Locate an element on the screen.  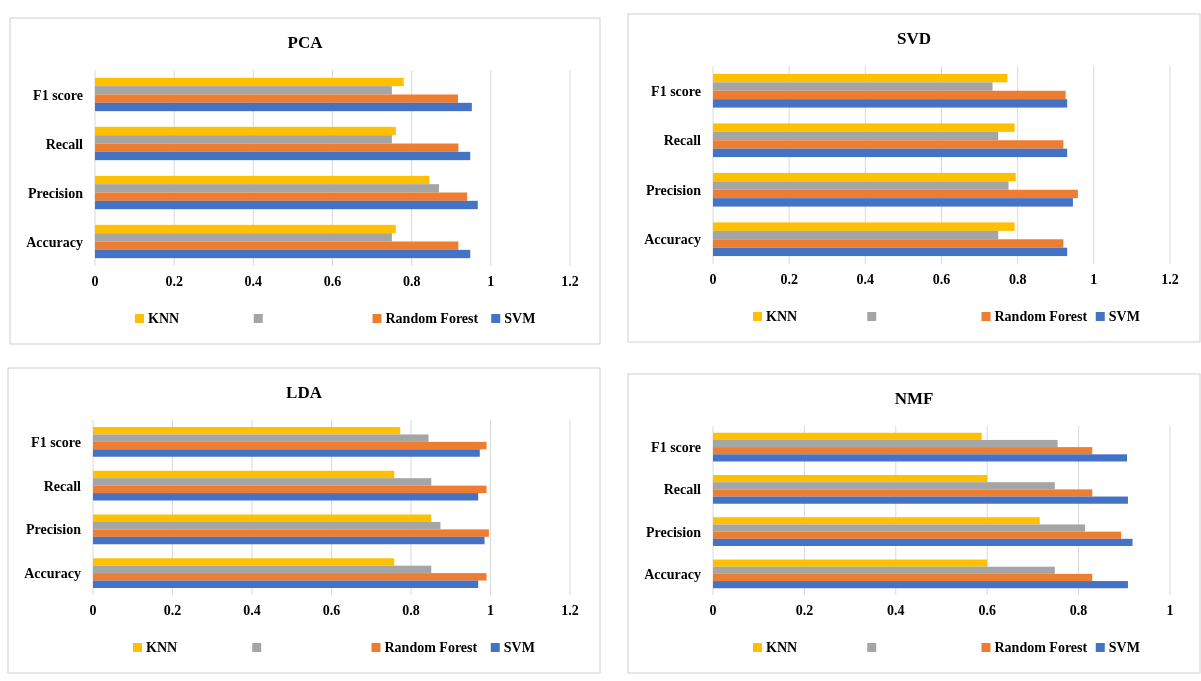
chart-title: NMF is located at coordinates (914, 398).